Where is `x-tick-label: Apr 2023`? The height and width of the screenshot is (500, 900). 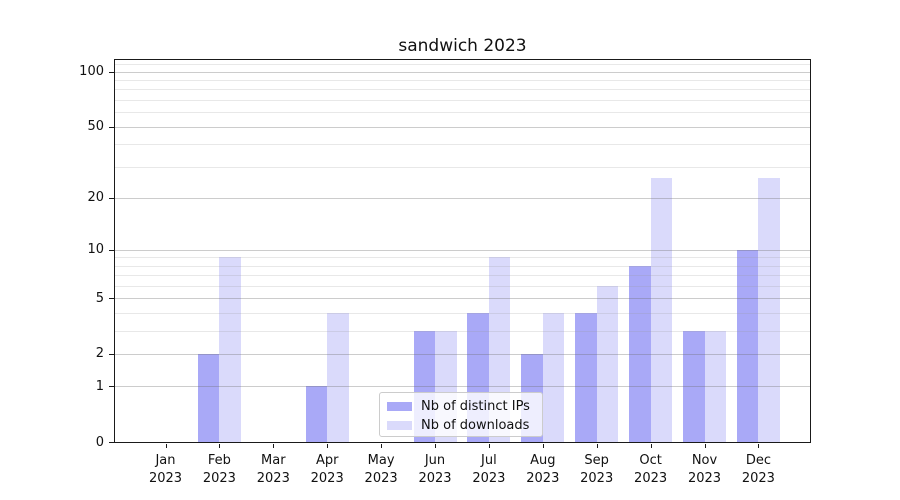 x-tick-label: Apr 2023 is located at coordinates (327, 469).